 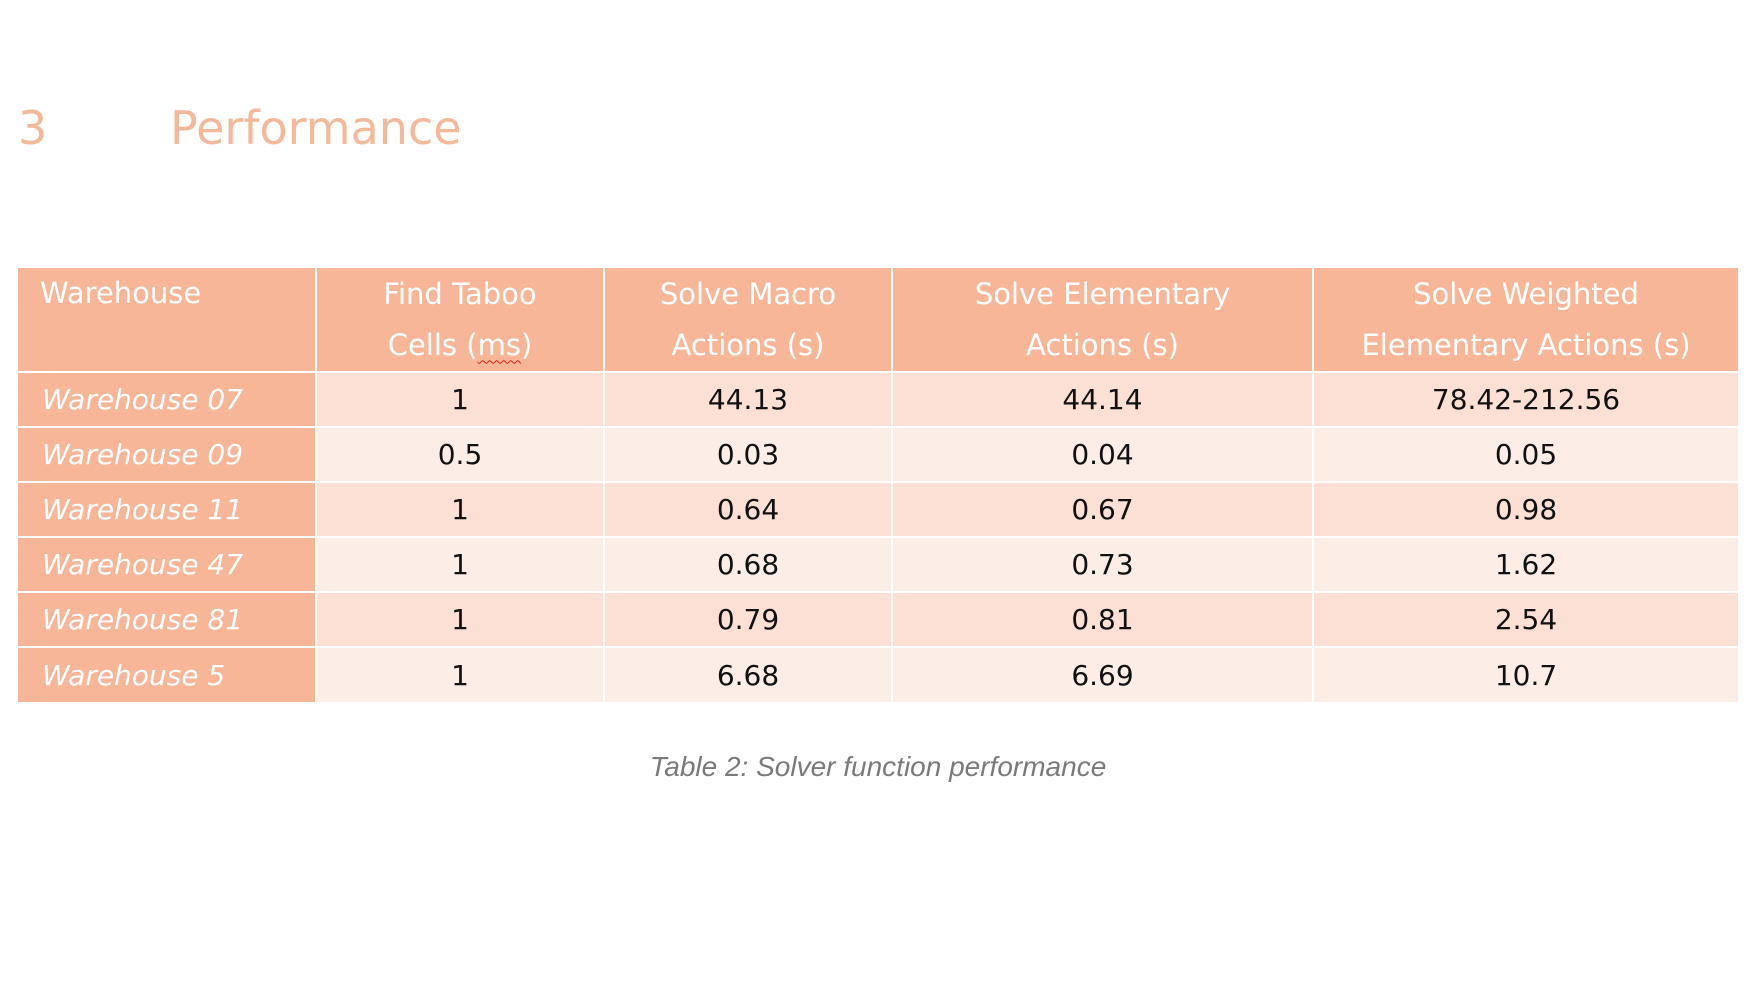 What do you see at coordinates (499, 344) in the screenshot?
I see `spellcheck-underline: ms` at bounding box center [499, 344].